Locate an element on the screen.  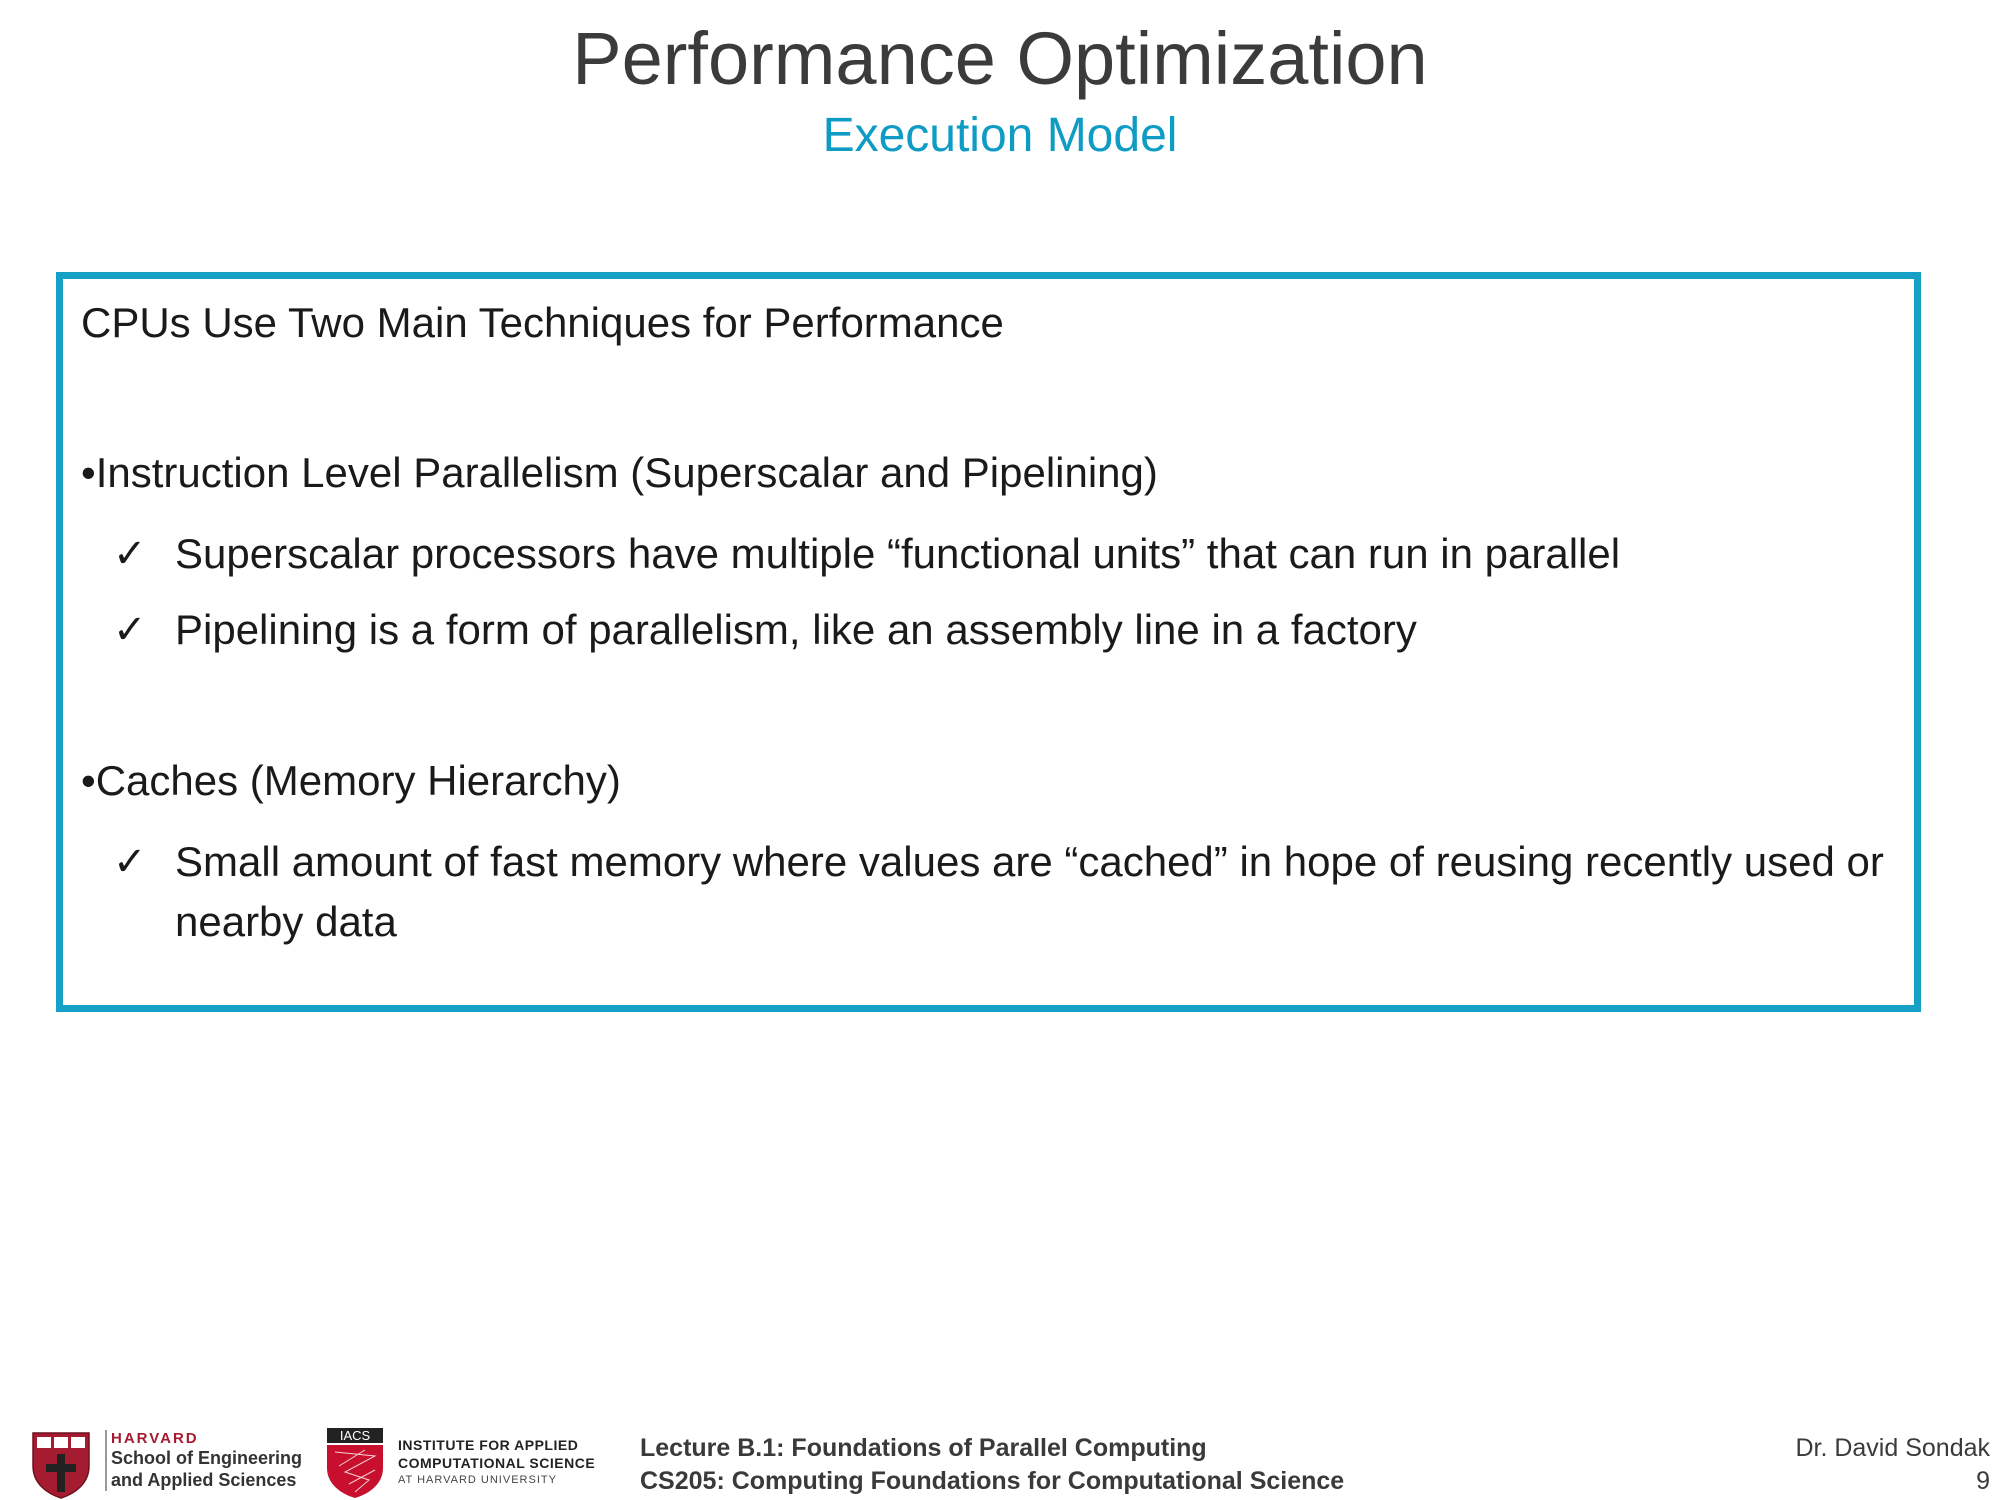
slide-subtitle: Execution Model is located at coordinates (1000, 135).